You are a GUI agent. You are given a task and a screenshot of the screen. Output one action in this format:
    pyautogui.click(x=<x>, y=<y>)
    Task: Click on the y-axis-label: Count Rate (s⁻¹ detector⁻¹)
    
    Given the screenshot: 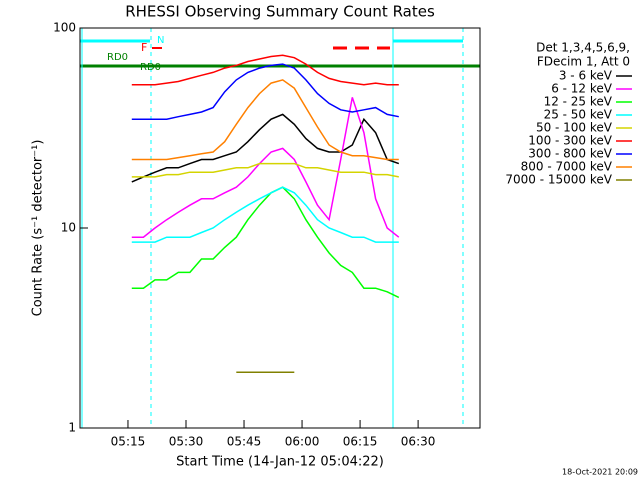 What is the action you would take?
    pyautogui.click(x=38, y=228)
    